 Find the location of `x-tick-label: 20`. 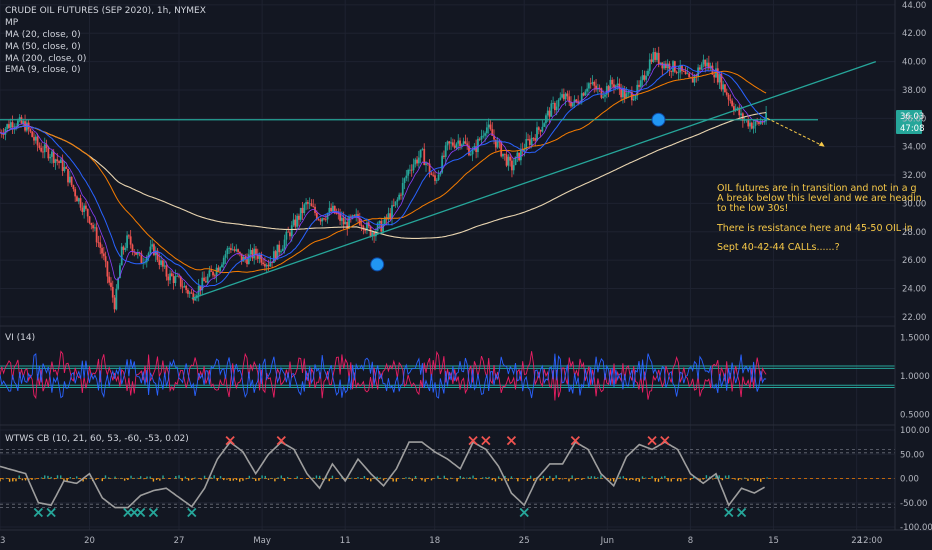

x-tick-label: 20 is located at coordinates (89, 541).